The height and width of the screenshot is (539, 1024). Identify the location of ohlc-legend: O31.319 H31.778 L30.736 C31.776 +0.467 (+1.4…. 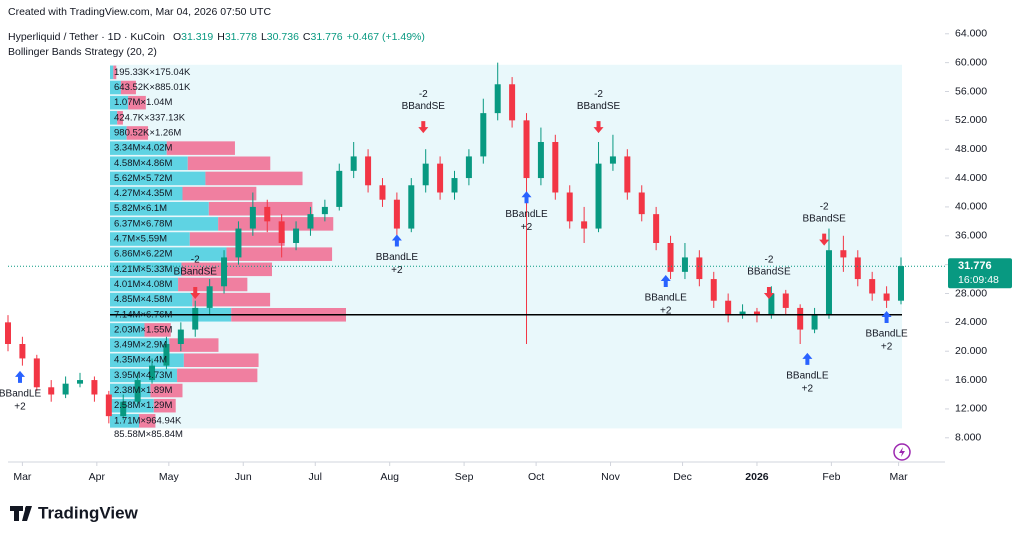
(299, 37).